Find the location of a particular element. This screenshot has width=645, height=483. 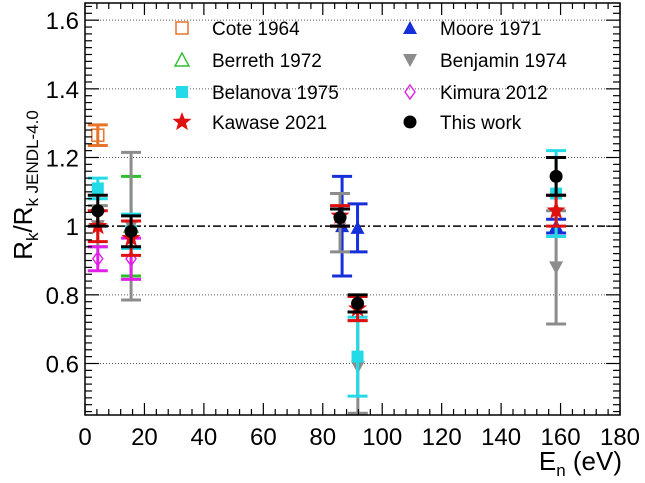

x-axis-title-sub: n is located at coordinates (560, 470).